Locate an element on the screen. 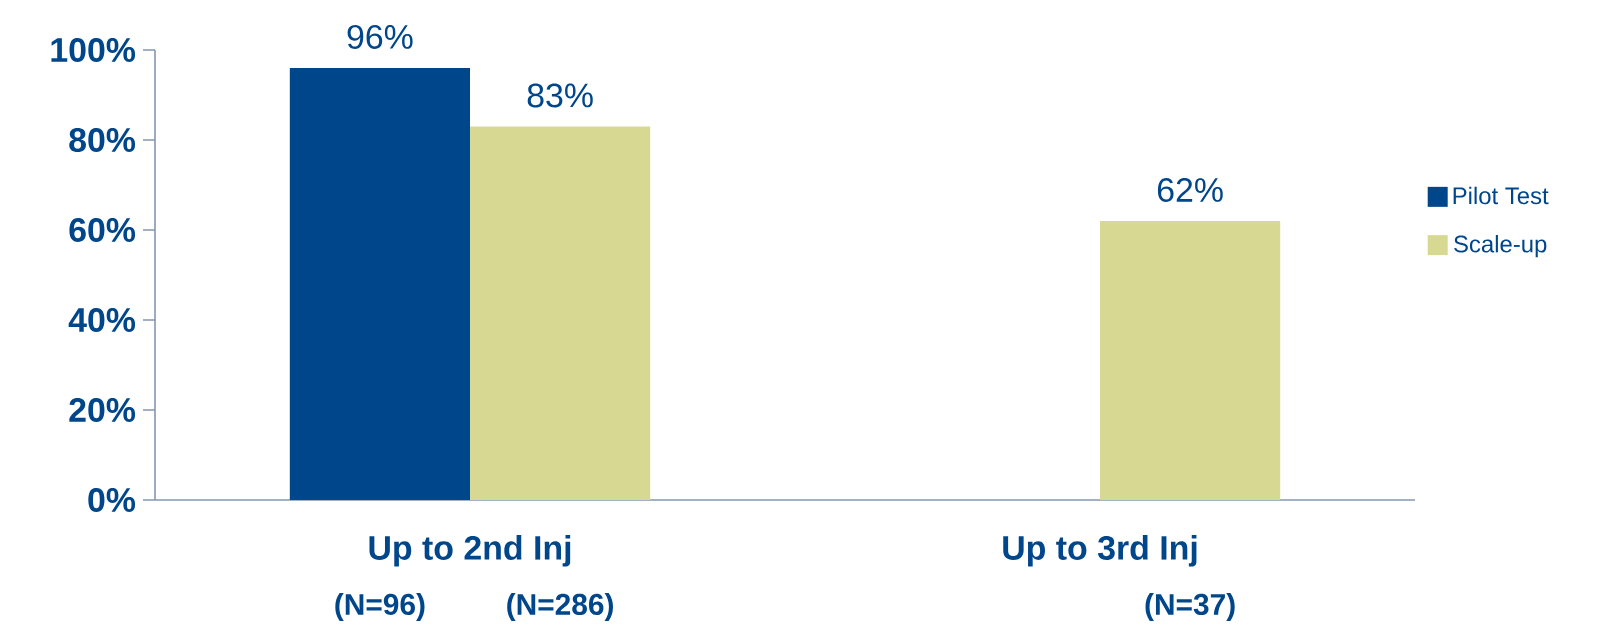 This screenshot has height=630, width=1607. y-tick-label: 0% is located at coordinates (112, 500).